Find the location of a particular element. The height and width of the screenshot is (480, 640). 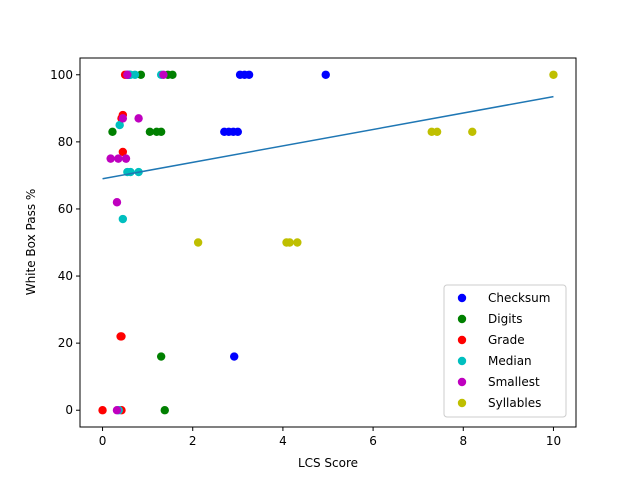

legend-label: Median is located at coordinates (510, 361).